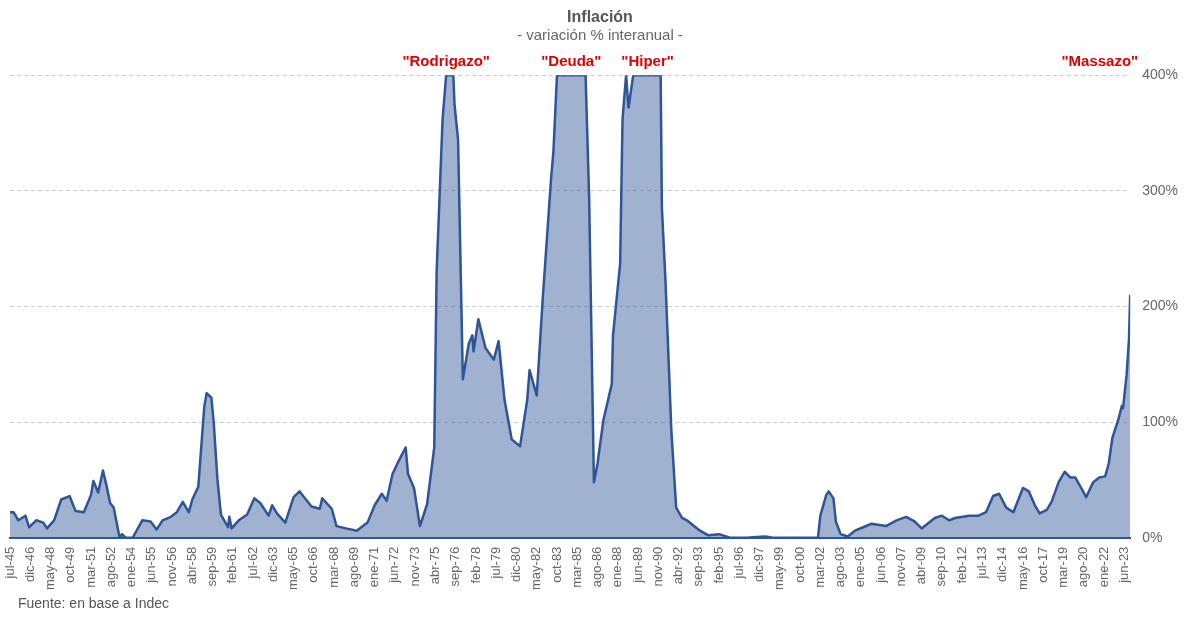 The image size is (1200, 619). Describe the element at coordinates (637, 565) in the screenshot. I see `x-tick-label: jun-89` at that location.